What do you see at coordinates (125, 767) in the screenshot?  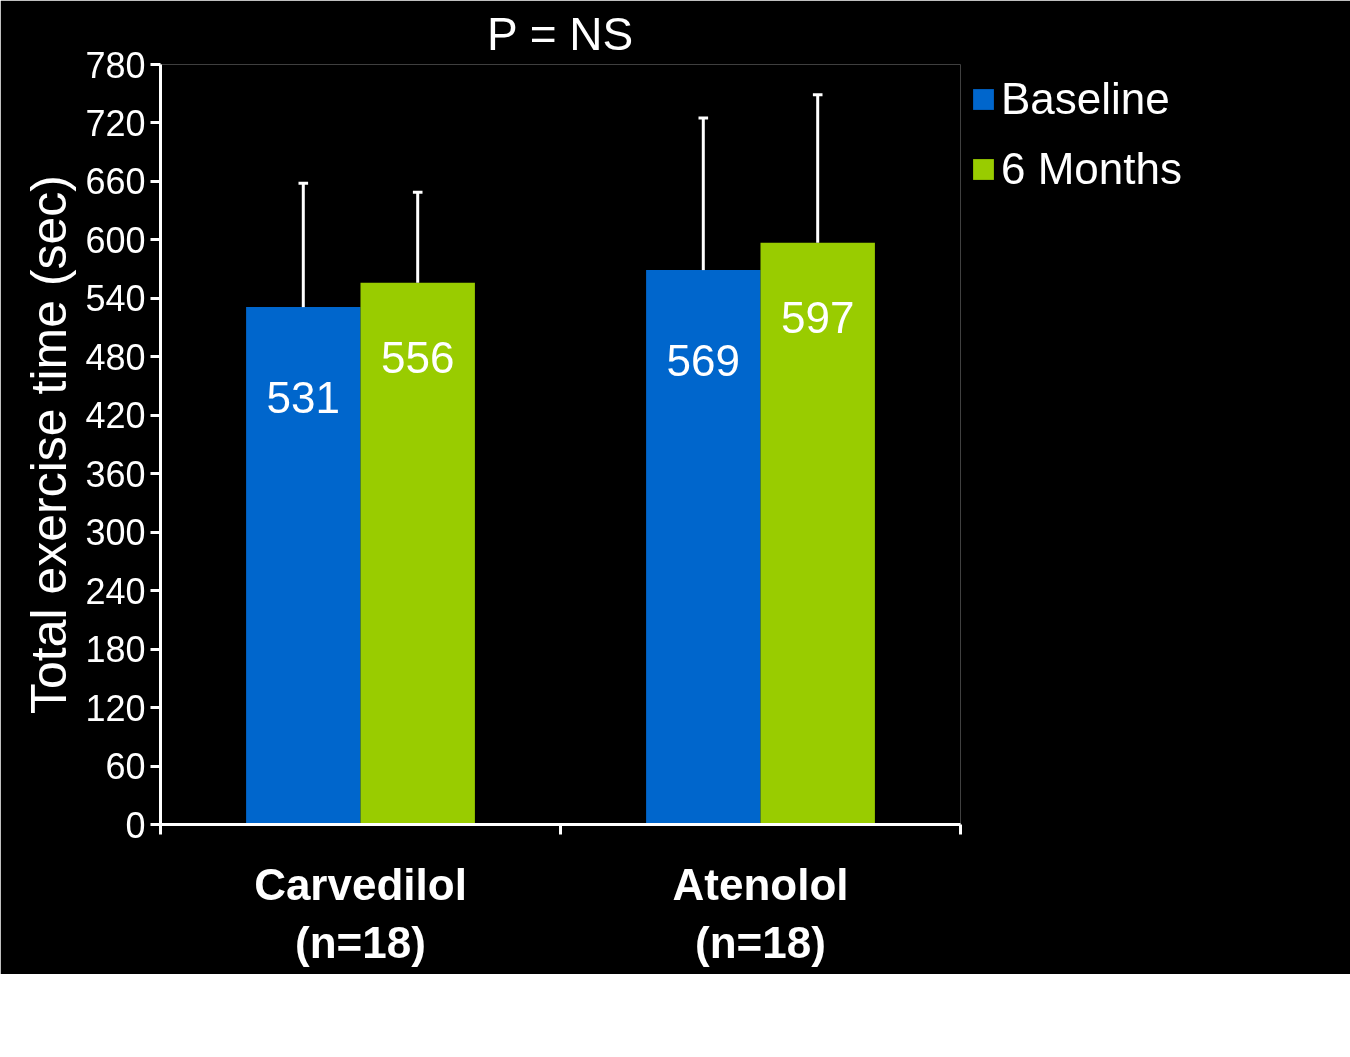 I see `y-tick-label: 60` at bounding box center [125, 767].